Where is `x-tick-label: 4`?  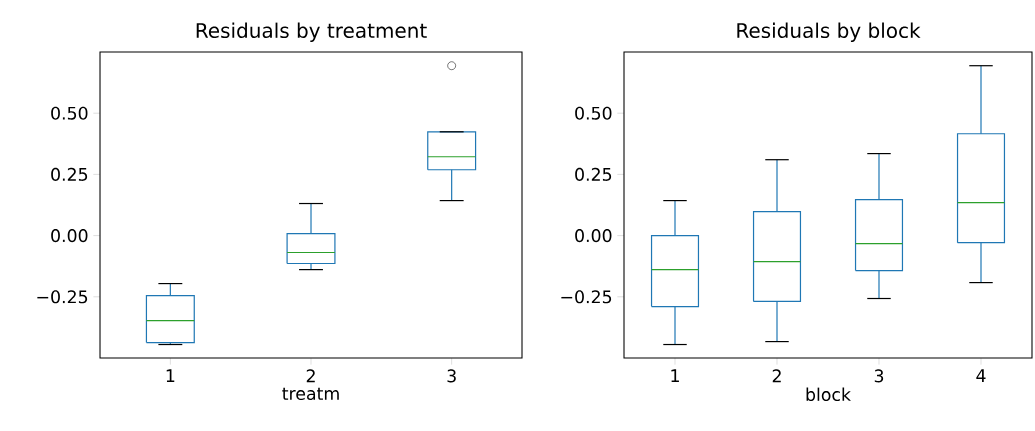
x-tick-label: 4 is located at coordinates (981, 375).